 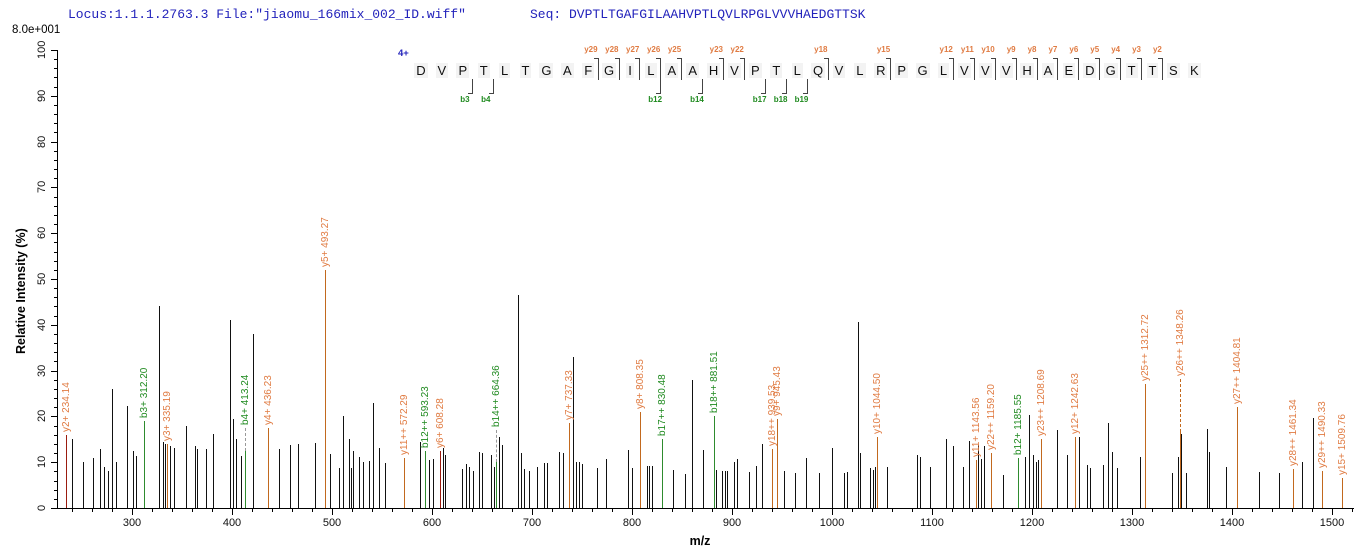 I want to click on residue: R, so click(x=880, y=71).